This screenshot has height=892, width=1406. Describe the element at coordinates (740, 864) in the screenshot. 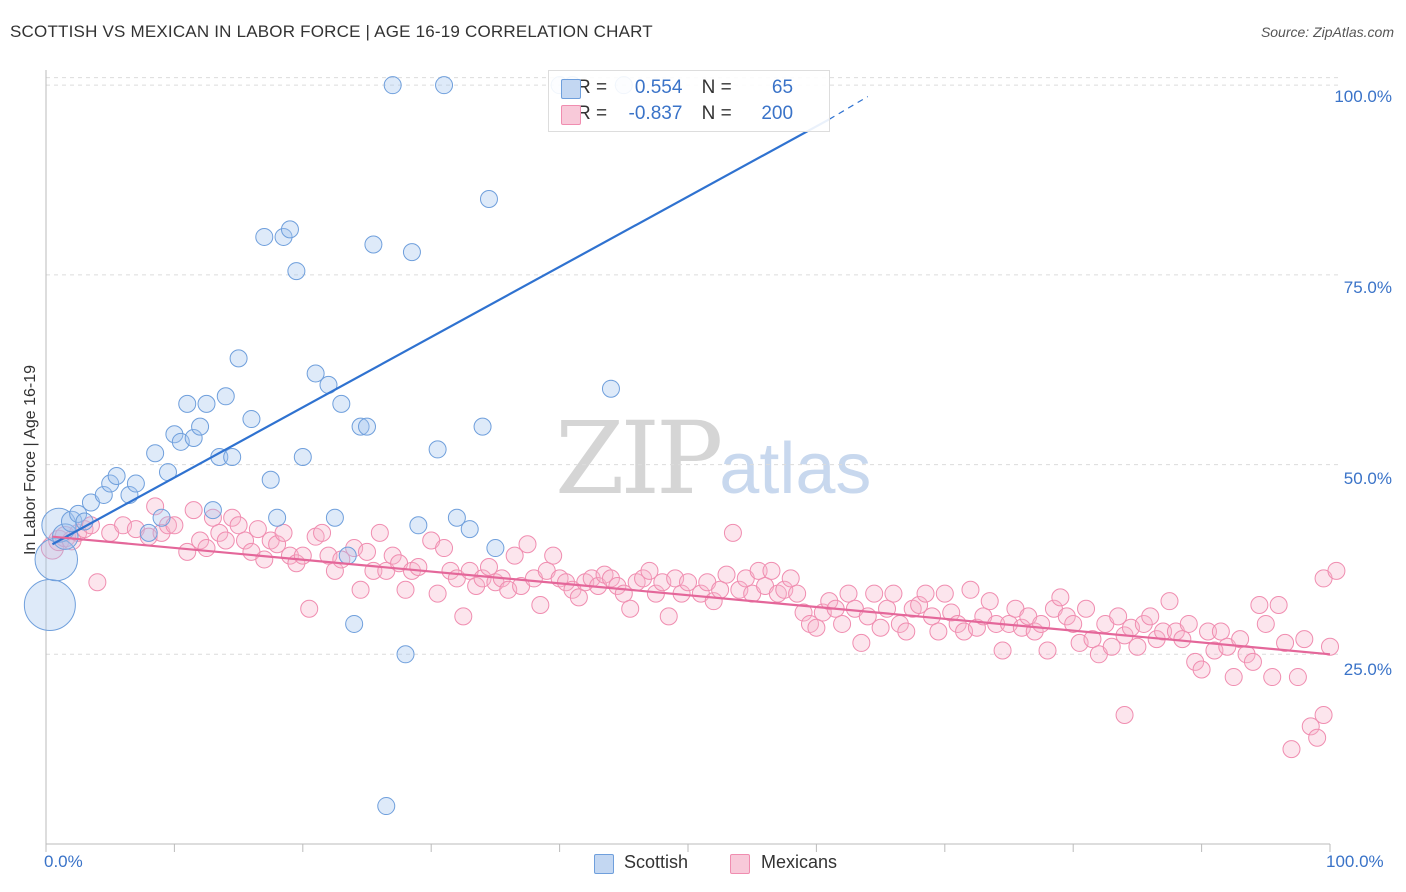

I see `mexicans-legend-swatch` at that location.